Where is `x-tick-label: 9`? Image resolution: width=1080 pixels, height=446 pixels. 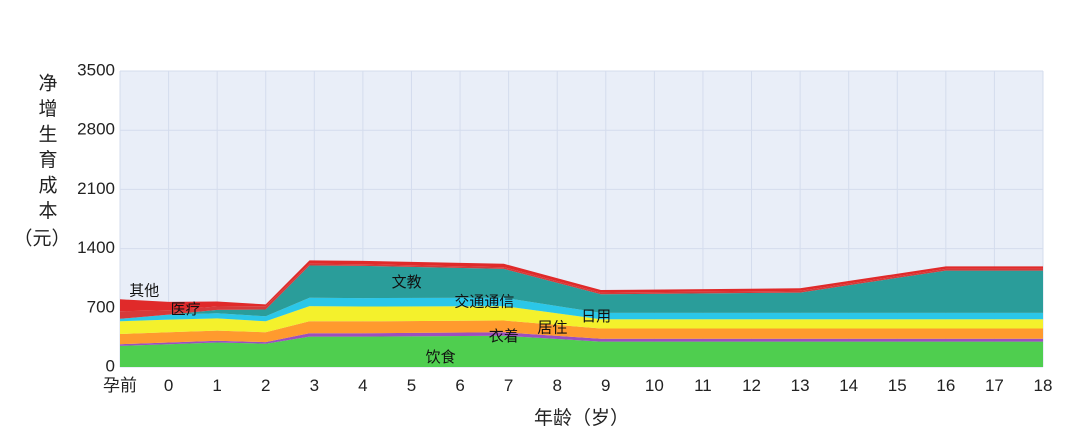
x-tick-label: 9 is located at coordinates (605, 385).